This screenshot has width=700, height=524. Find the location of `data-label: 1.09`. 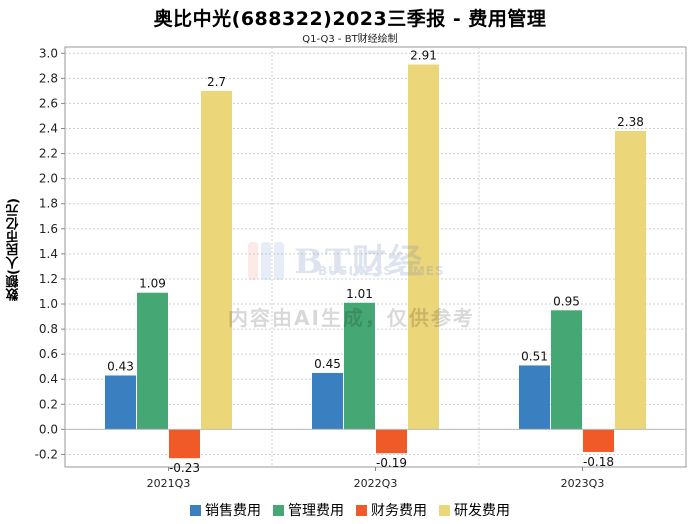

data-label: 1.09 is located at coordinates (152, 284).